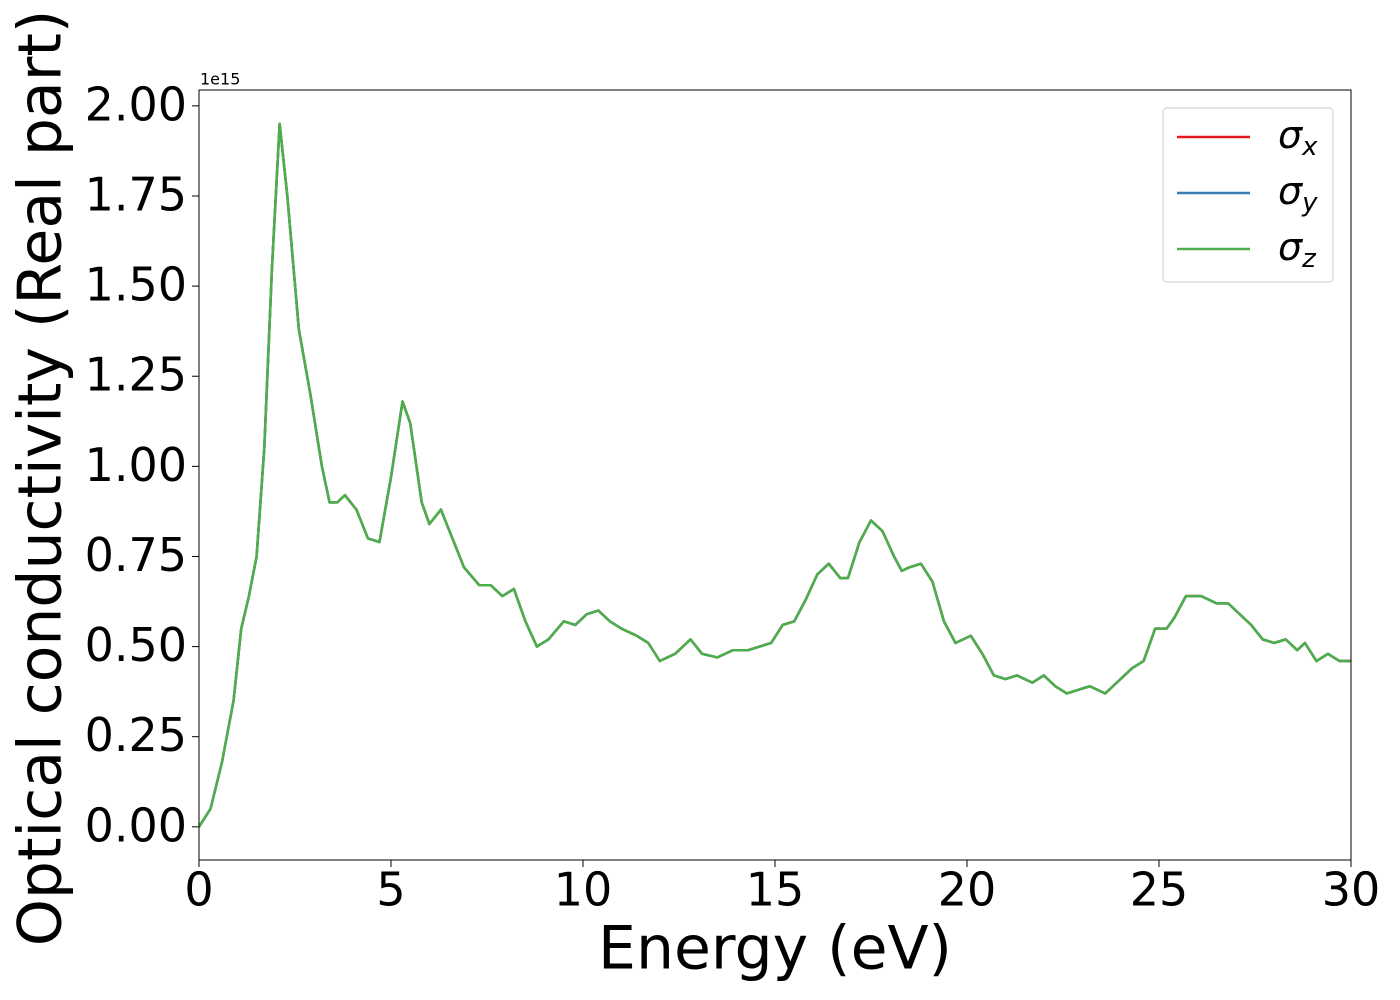 The height and width of the screenshot is (1000, 1400). I want to click on x-tick-label: 25, so click(1159, 890).